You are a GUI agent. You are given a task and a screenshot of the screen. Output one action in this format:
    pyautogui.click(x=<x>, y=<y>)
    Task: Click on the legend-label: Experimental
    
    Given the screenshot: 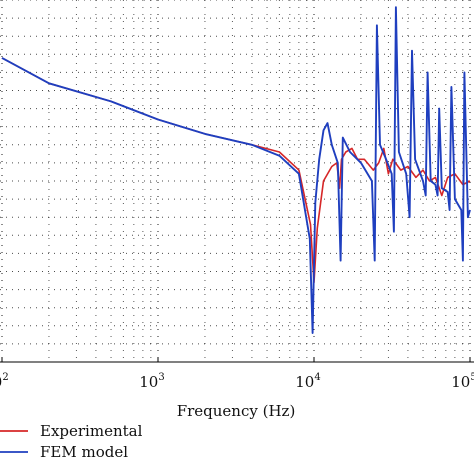 What is the action you would take?
    pyautogui.click(x=91, y=431)
    